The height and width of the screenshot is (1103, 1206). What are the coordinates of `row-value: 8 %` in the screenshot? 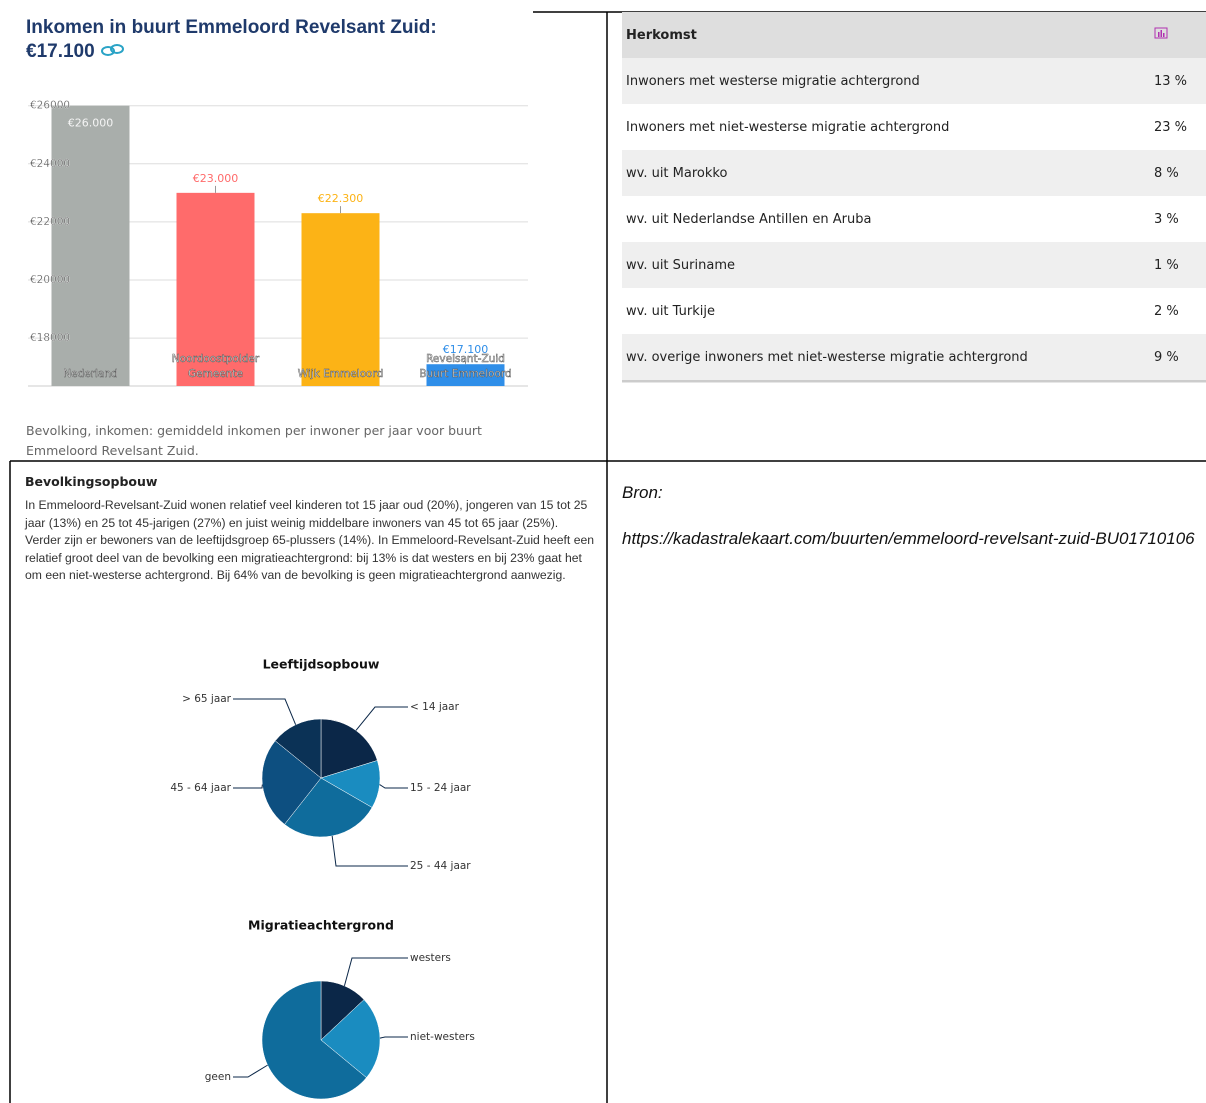 It's located at (1166, 173).